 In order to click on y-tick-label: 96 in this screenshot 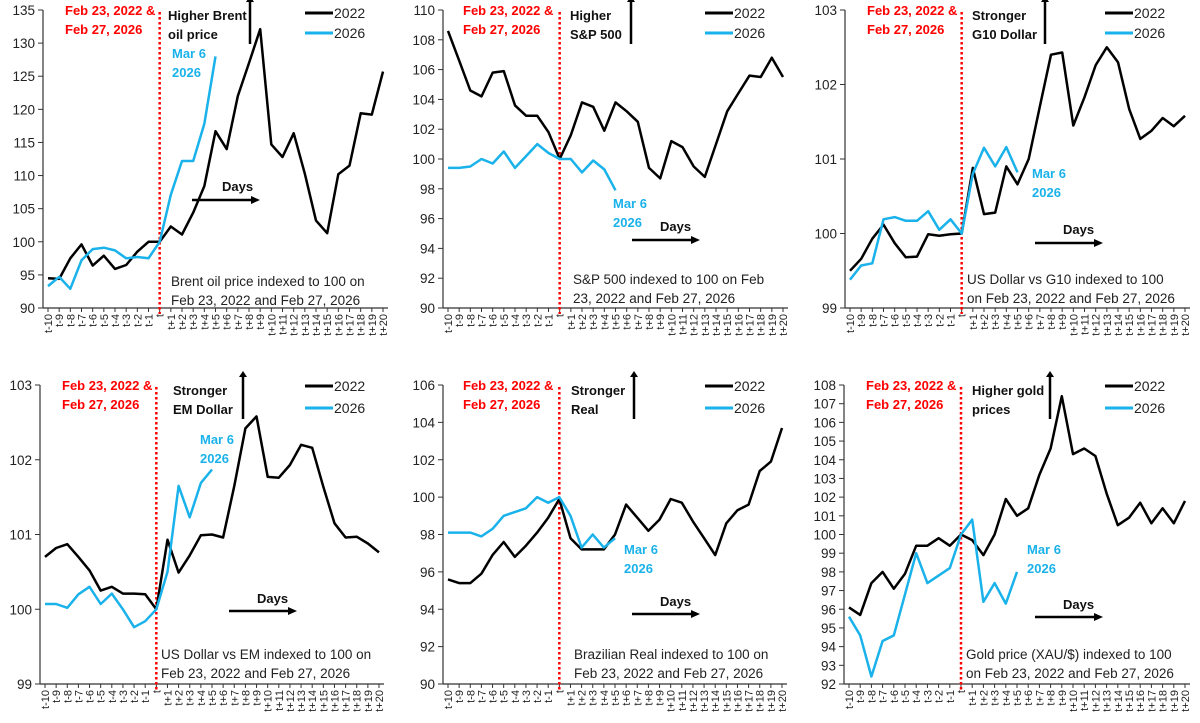, I will do `click(828, 609)`.